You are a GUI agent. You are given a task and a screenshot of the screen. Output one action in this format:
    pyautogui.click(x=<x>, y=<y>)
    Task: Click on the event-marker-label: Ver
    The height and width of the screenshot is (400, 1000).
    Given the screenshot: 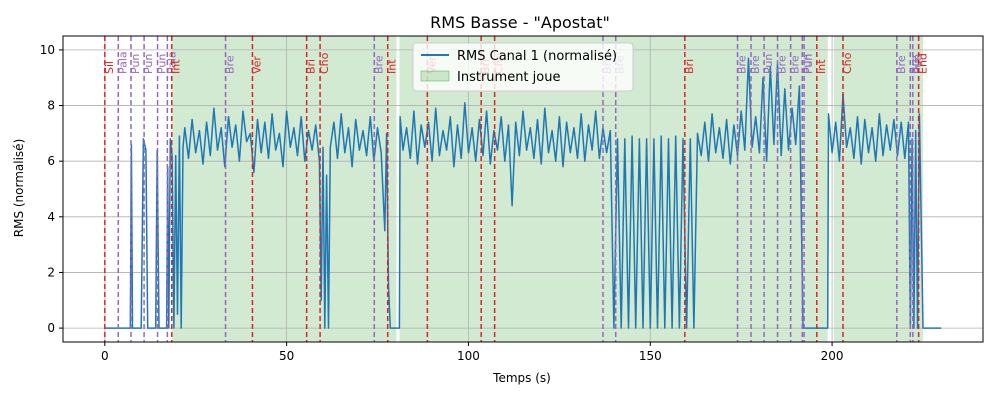 What is the action you would take?
    pyautogui.click(x=256, y=65)
    